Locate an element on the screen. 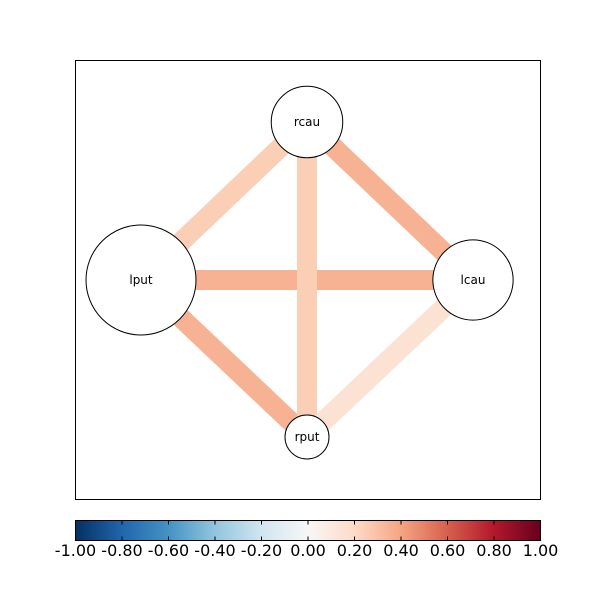 The height and width of the screenshot is (600, 600). node-circle-rcau is located at coordinates (307, 122).